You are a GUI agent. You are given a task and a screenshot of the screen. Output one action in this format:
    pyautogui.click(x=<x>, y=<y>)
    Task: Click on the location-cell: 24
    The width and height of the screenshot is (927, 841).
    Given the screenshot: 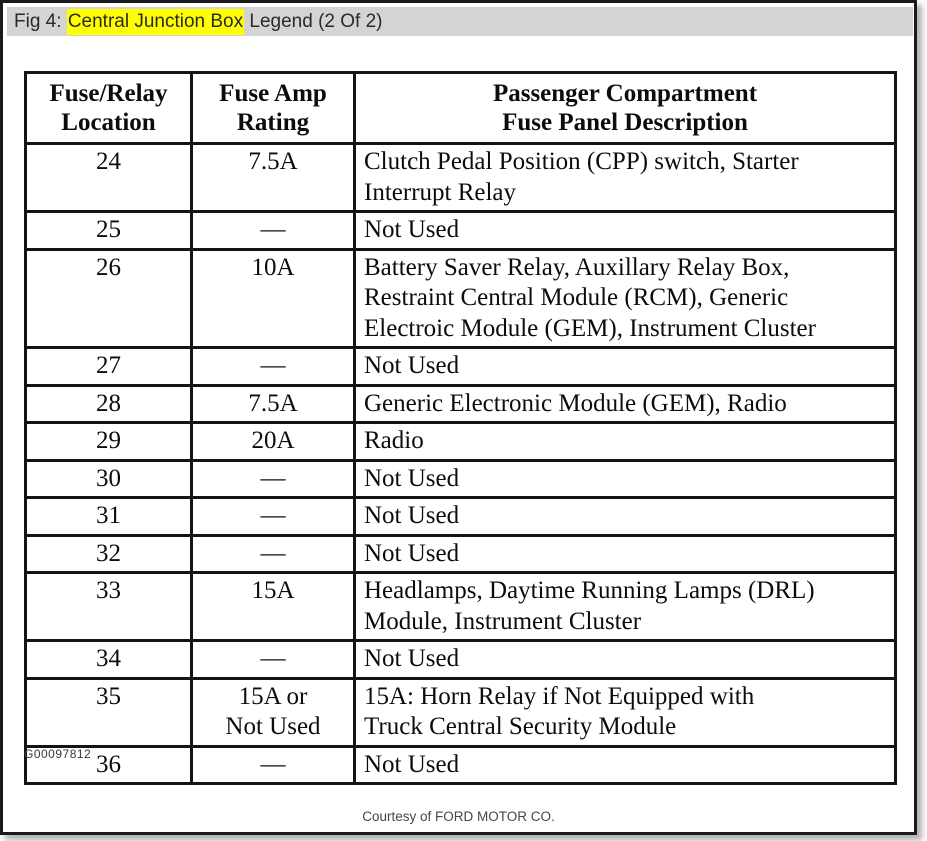 What is the action you would take?
    pyautogui.click(x=108, y=177)
    